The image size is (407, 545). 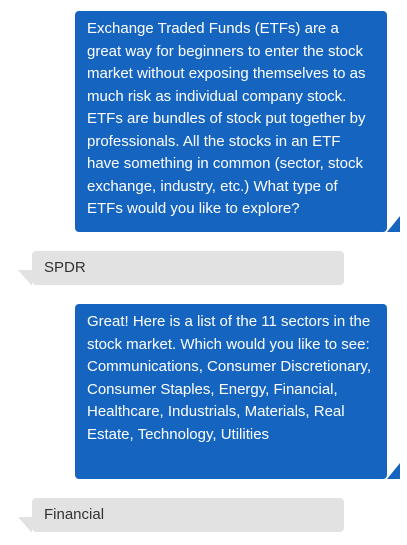 I want to click on user-message-text: Financial, so click(x=74, y=514).